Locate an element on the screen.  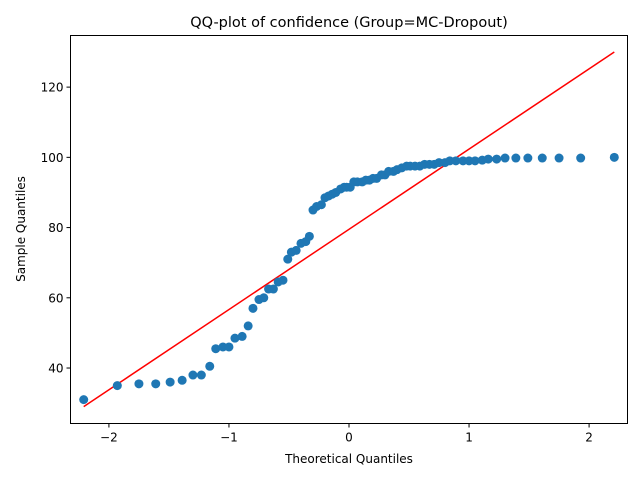
y-tick-label: 80 is located at coordinates (55, 228).